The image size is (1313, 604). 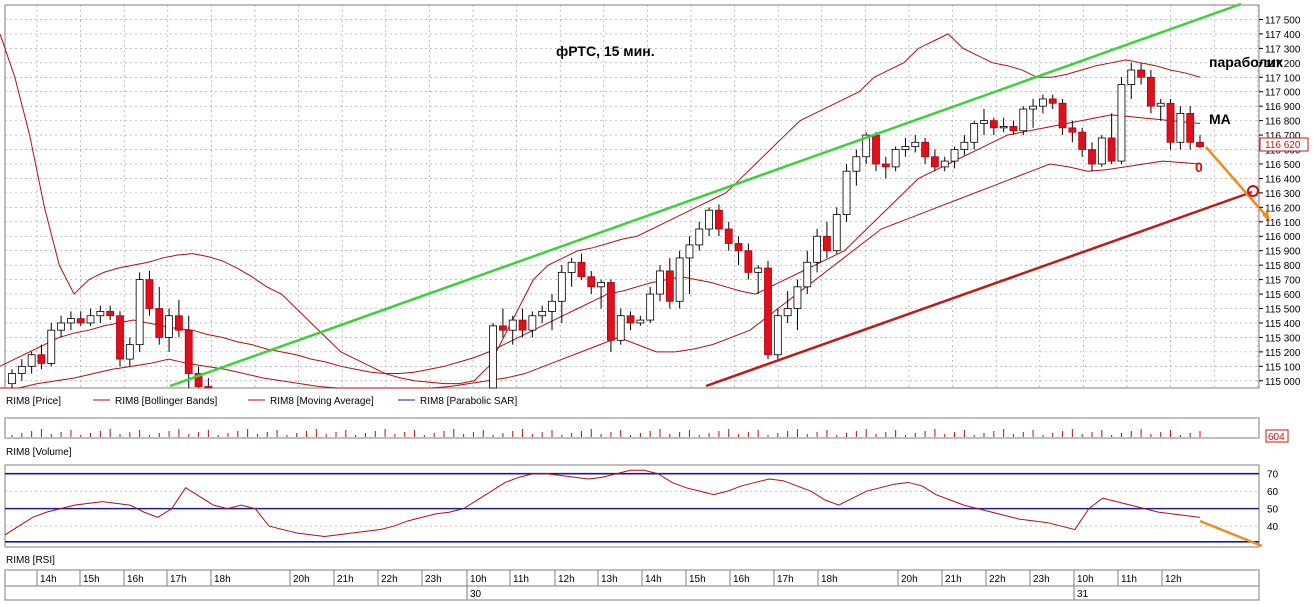 I want to click on time-tick-label: 16h, so click(x=741, y=579).